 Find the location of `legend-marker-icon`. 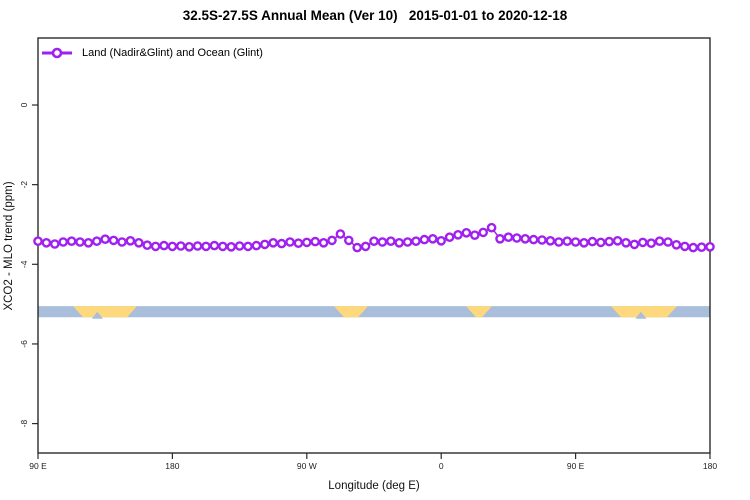

legend-marker-icon is located at coordinates (57, 53).